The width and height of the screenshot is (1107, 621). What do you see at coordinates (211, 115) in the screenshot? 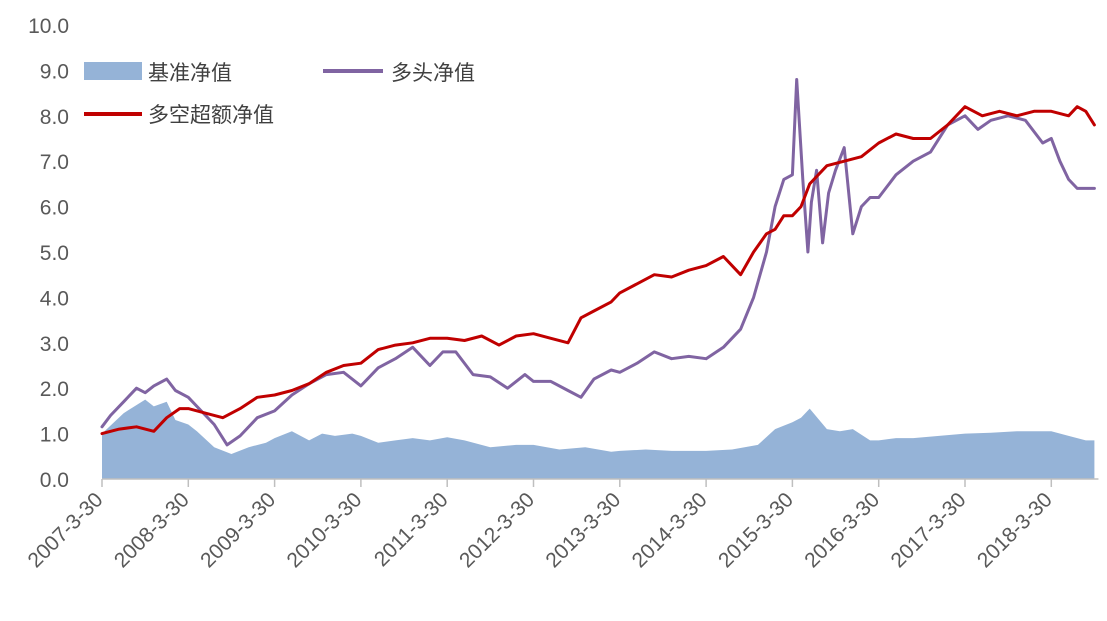
I see `legend-label-long-short: 多空超额净值` at bounding box center [211, 115].